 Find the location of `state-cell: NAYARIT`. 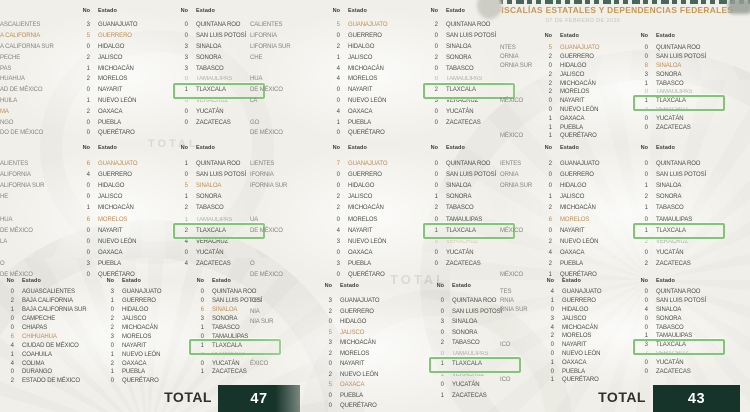

state-cell: NAYARIT is located at coordinates (134, 345).